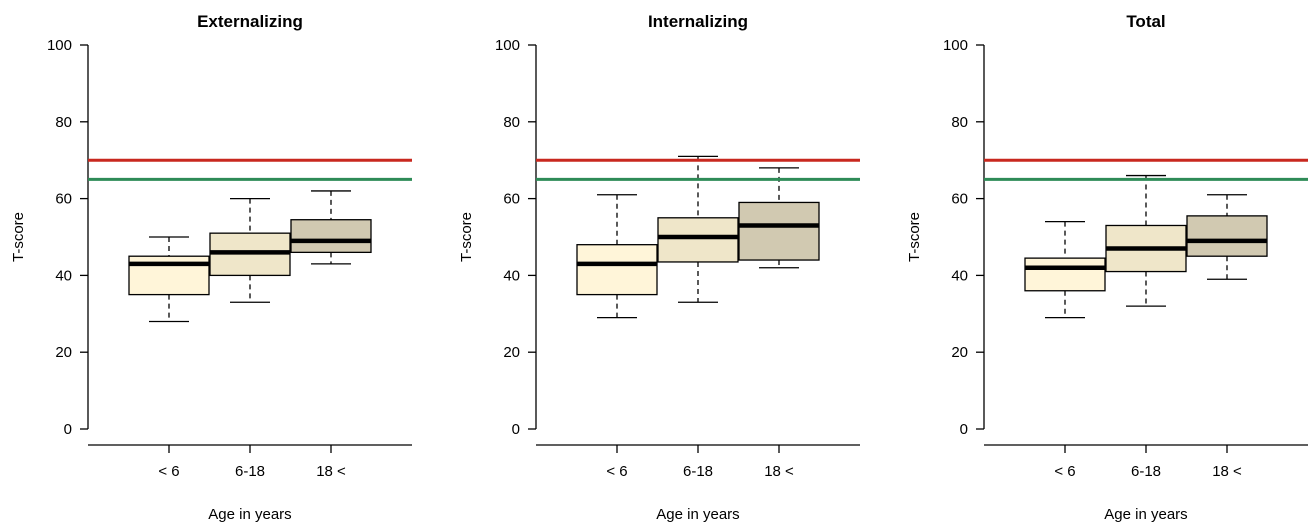 Image resolution: width=1312 pixels, height=524 pixels. I want to click on panel-title: Internalizing, so click(698, 21).